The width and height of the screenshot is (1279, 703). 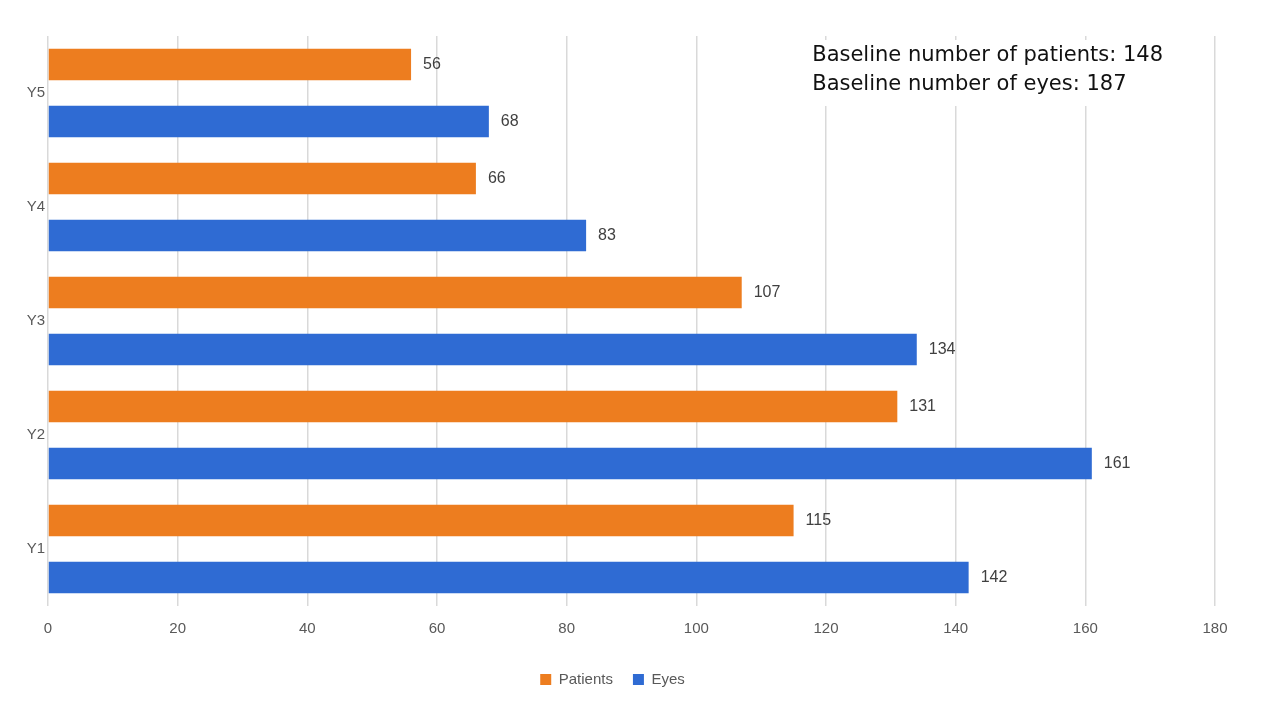 What do you see at coordinates (307, 628) in the screenshot?
I see `x-tick-label: 40` at bounding box center [307, 628].